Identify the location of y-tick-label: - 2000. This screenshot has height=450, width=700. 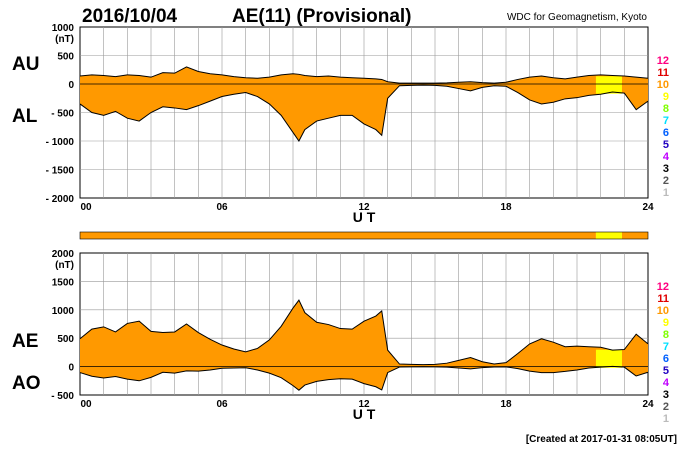
(60, 199).